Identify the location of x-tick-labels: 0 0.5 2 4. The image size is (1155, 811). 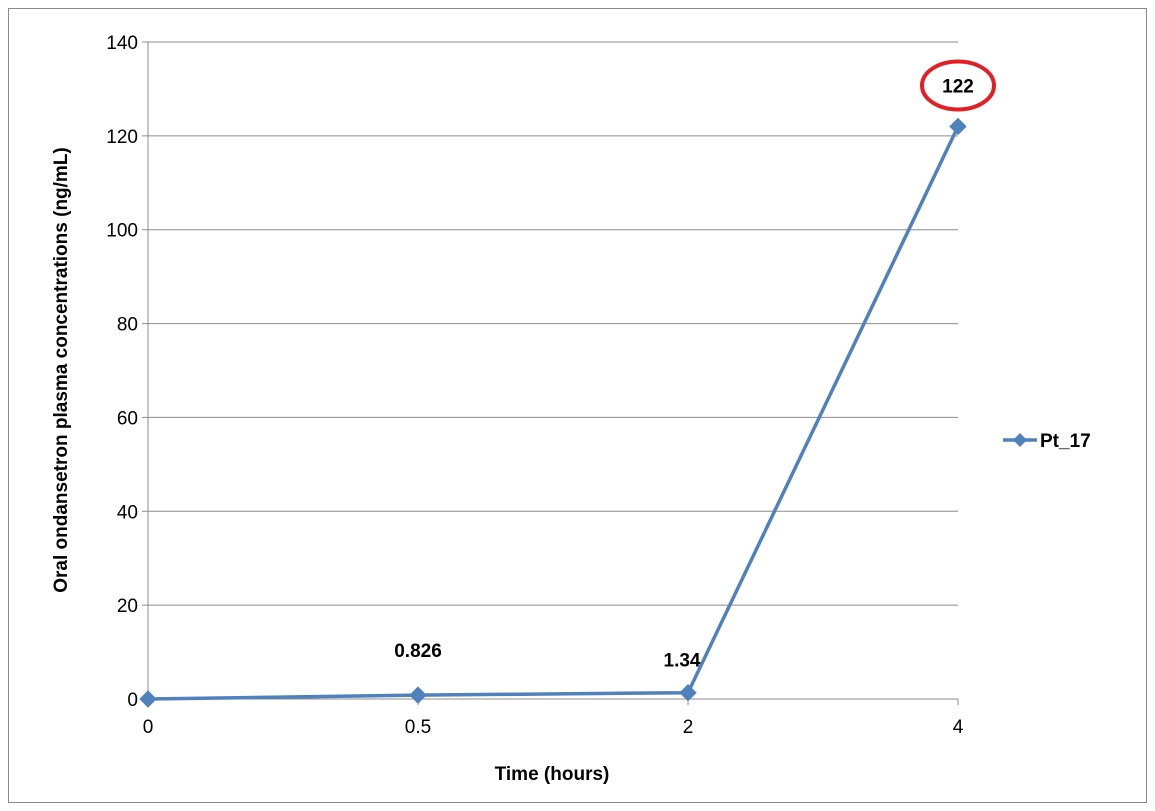
(553, 727).